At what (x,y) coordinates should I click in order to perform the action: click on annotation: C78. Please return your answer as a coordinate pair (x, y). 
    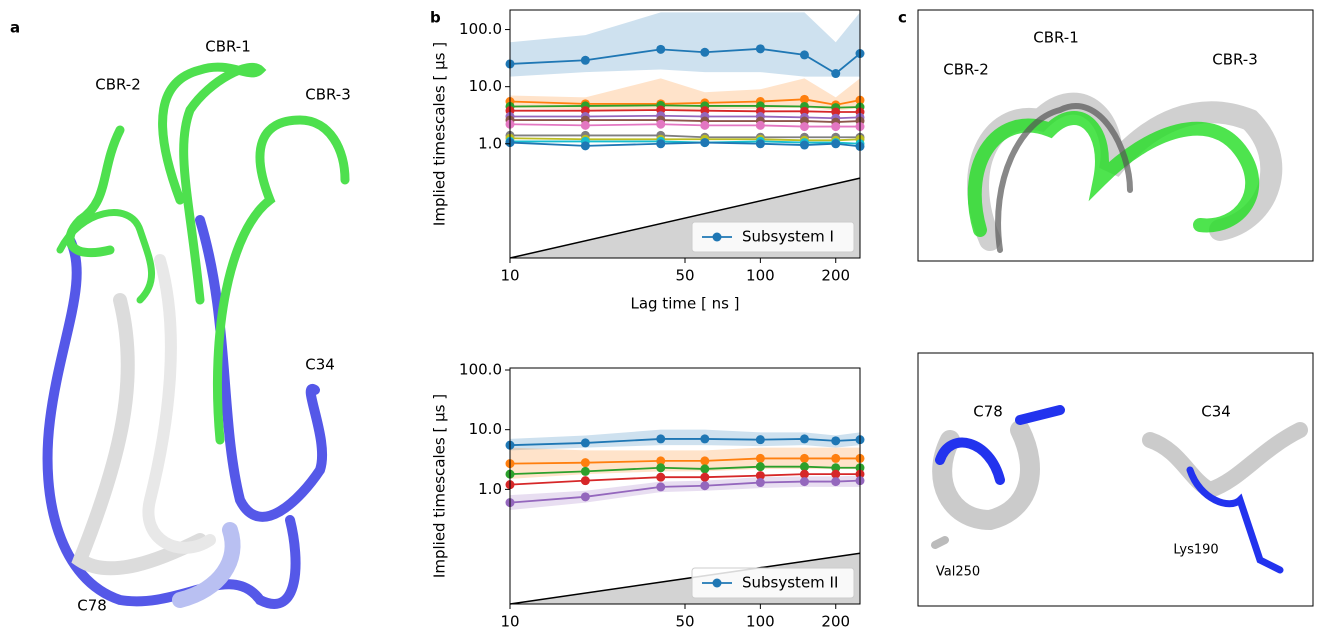
    Looking at the image, I should click on (988, 412).